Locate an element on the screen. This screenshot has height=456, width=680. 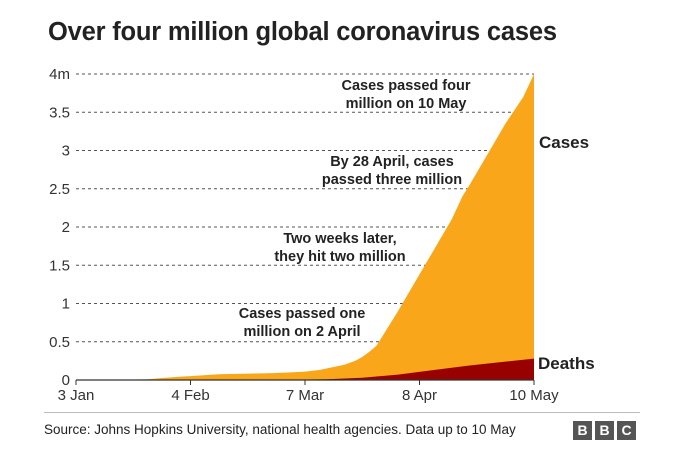
footer-divider is located at coordinates (342, 412).